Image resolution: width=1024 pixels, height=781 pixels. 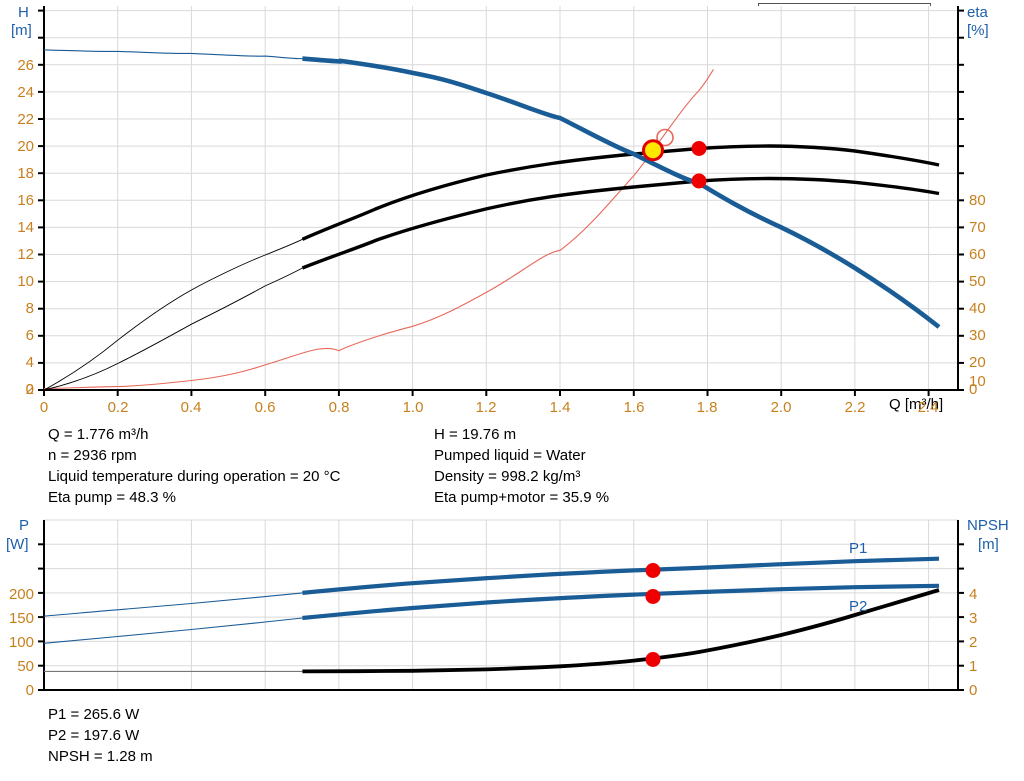 What do you see at coordinates (173, 54) in the screenshot?
I see `head-curve-thin` at bounding box center [173, 54].